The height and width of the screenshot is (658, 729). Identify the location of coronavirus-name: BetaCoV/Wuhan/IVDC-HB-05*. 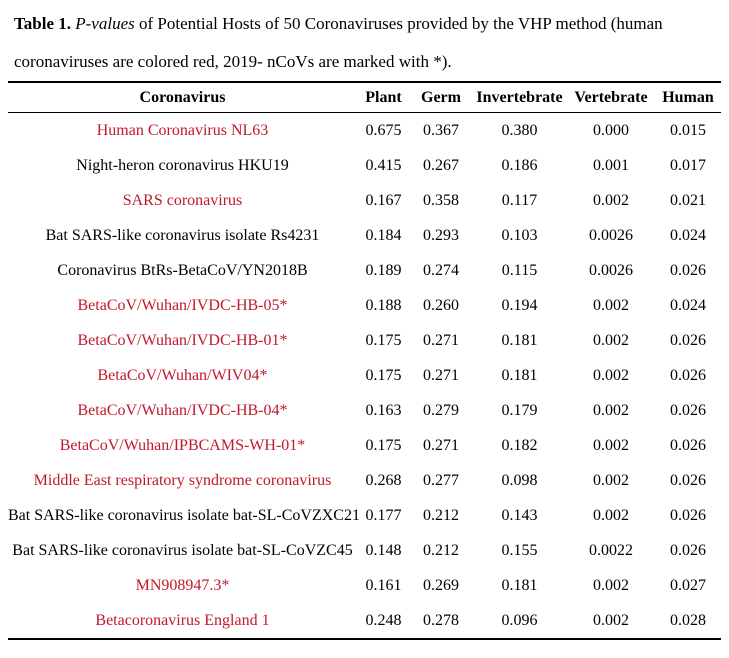
(182, 305).